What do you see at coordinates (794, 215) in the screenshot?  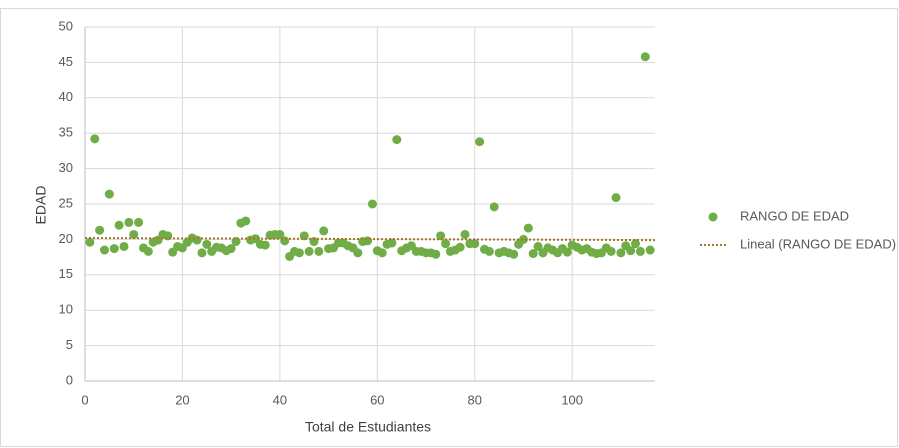 I see `legend-label: RANGO DE EDAD` at bounding box center [794, 215].